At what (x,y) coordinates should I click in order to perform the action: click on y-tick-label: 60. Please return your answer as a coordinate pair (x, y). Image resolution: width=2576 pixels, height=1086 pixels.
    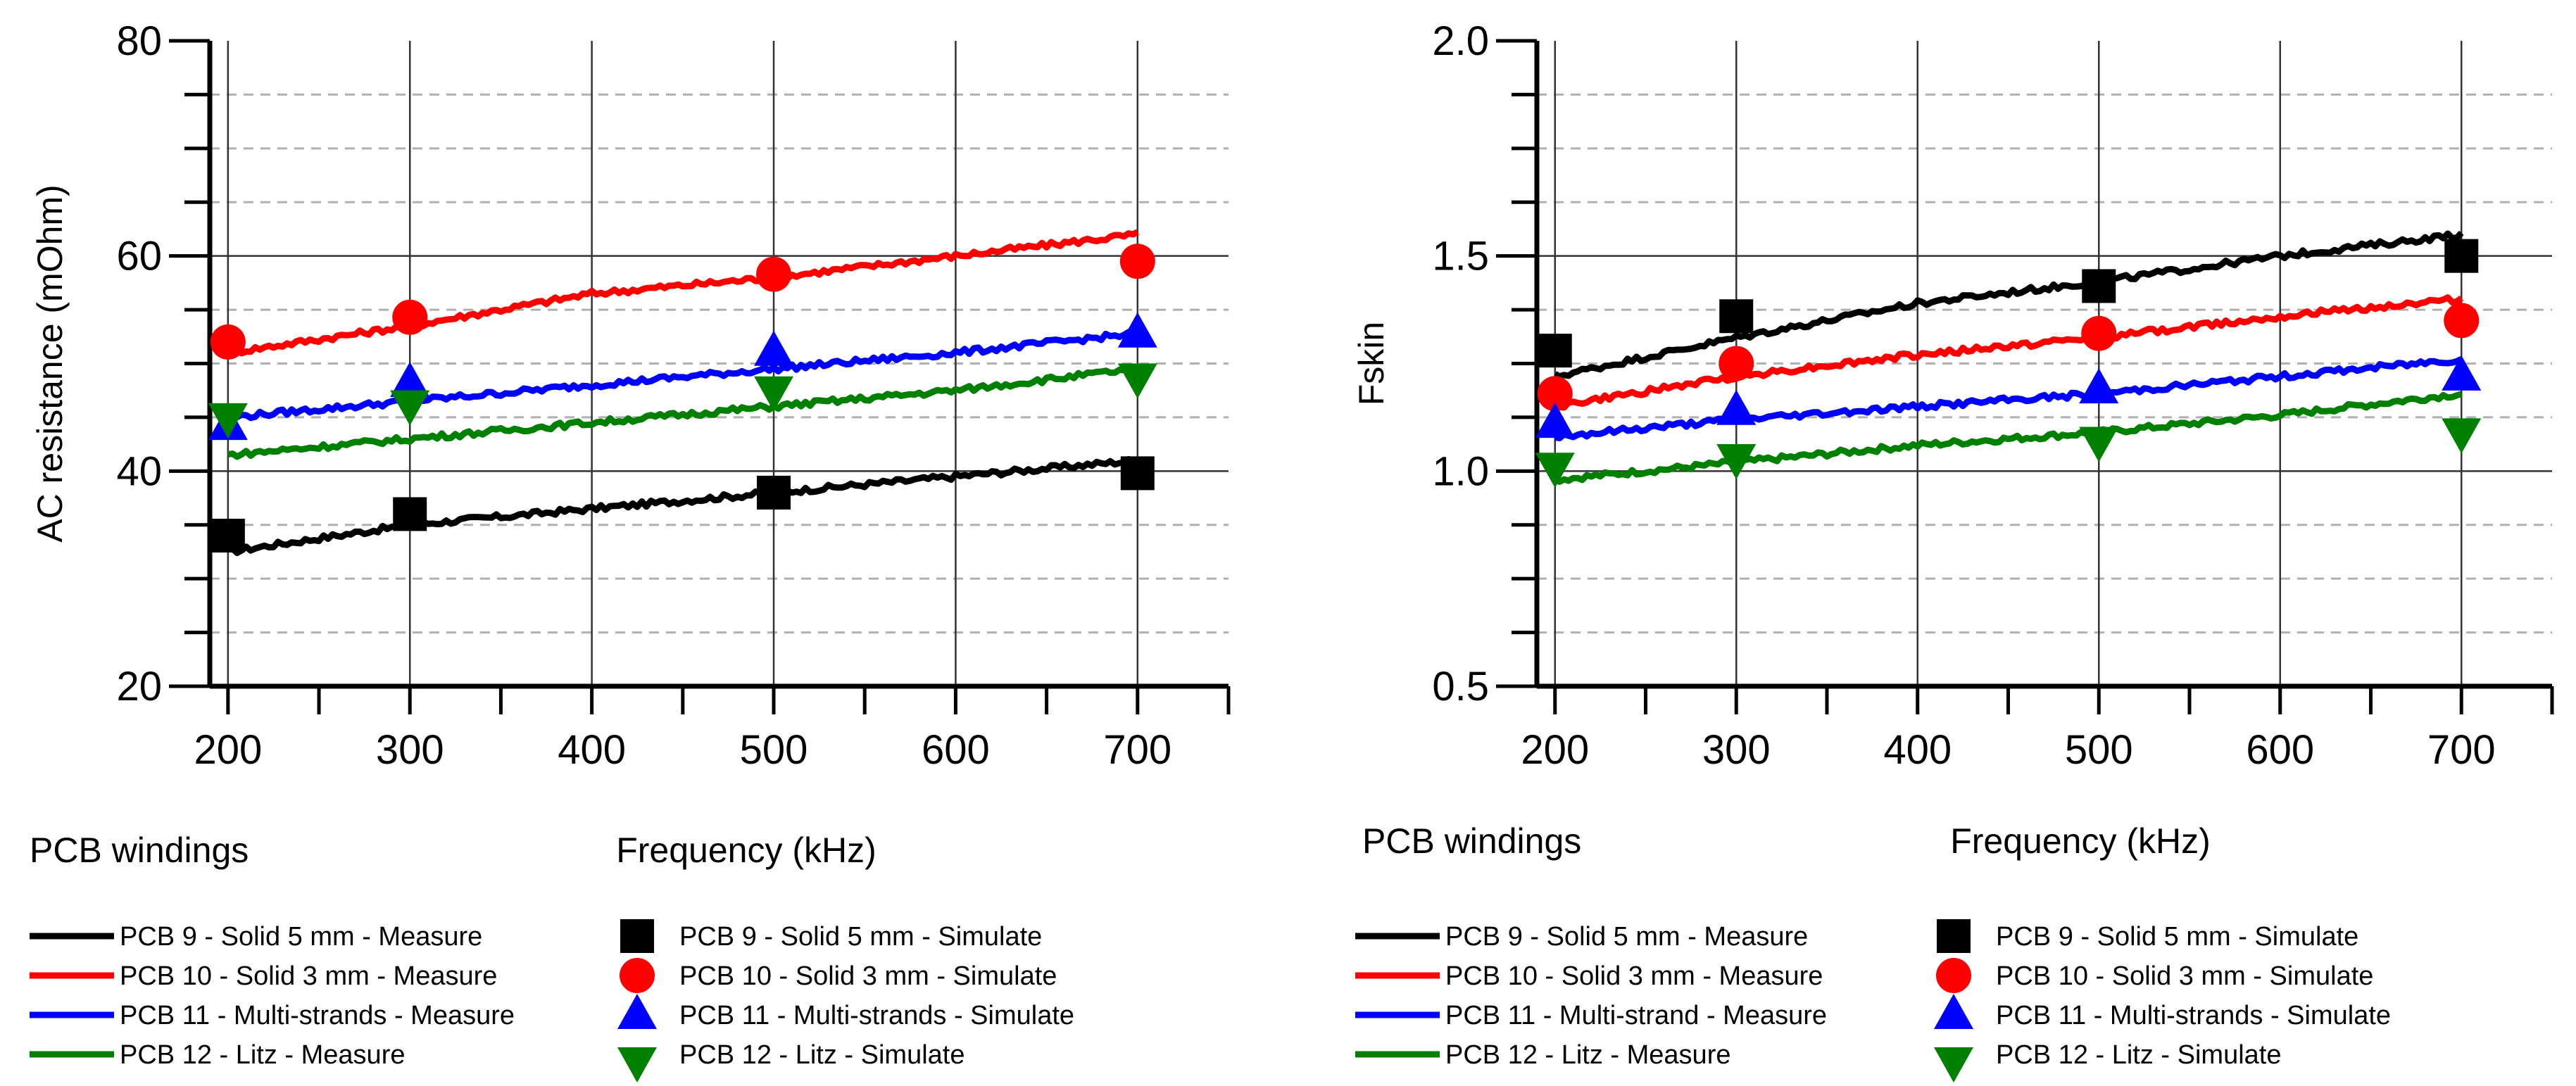
    Looking at the image, I should click on (139, 257).